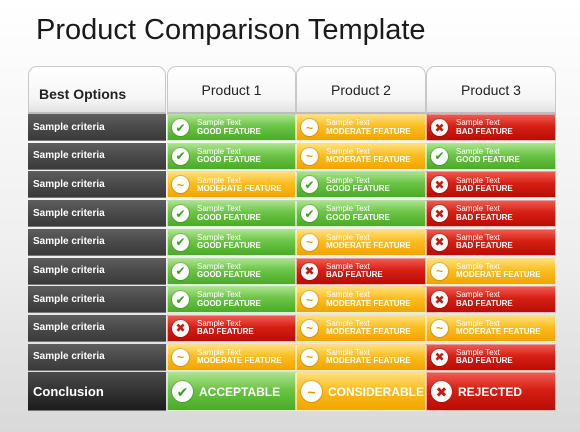  I want to click on best-options-header: Best Options, so click(97, 90).